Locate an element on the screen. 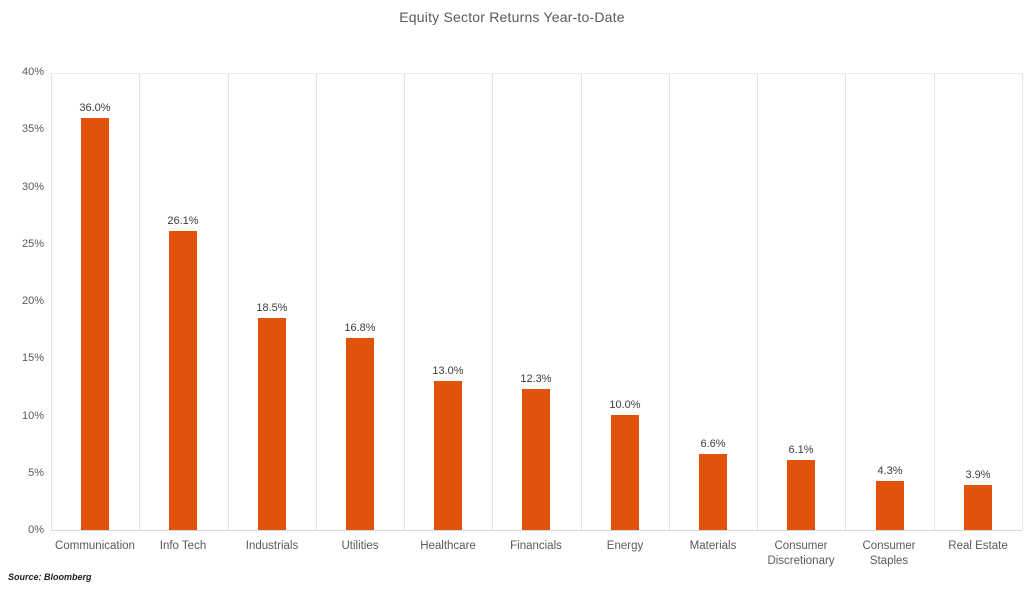  x-axis-category-label: Consumer Discretionary is located at coordinates (801, 553).